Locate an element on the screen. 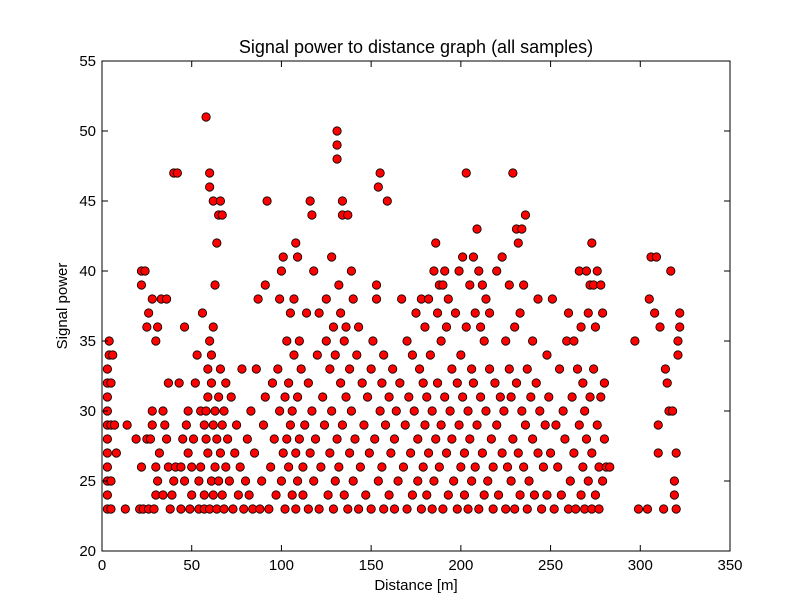 Image resolution: width=812 pixels, height=612 pixels. x-tick-label: 50 is located at coordinates (191, 565).